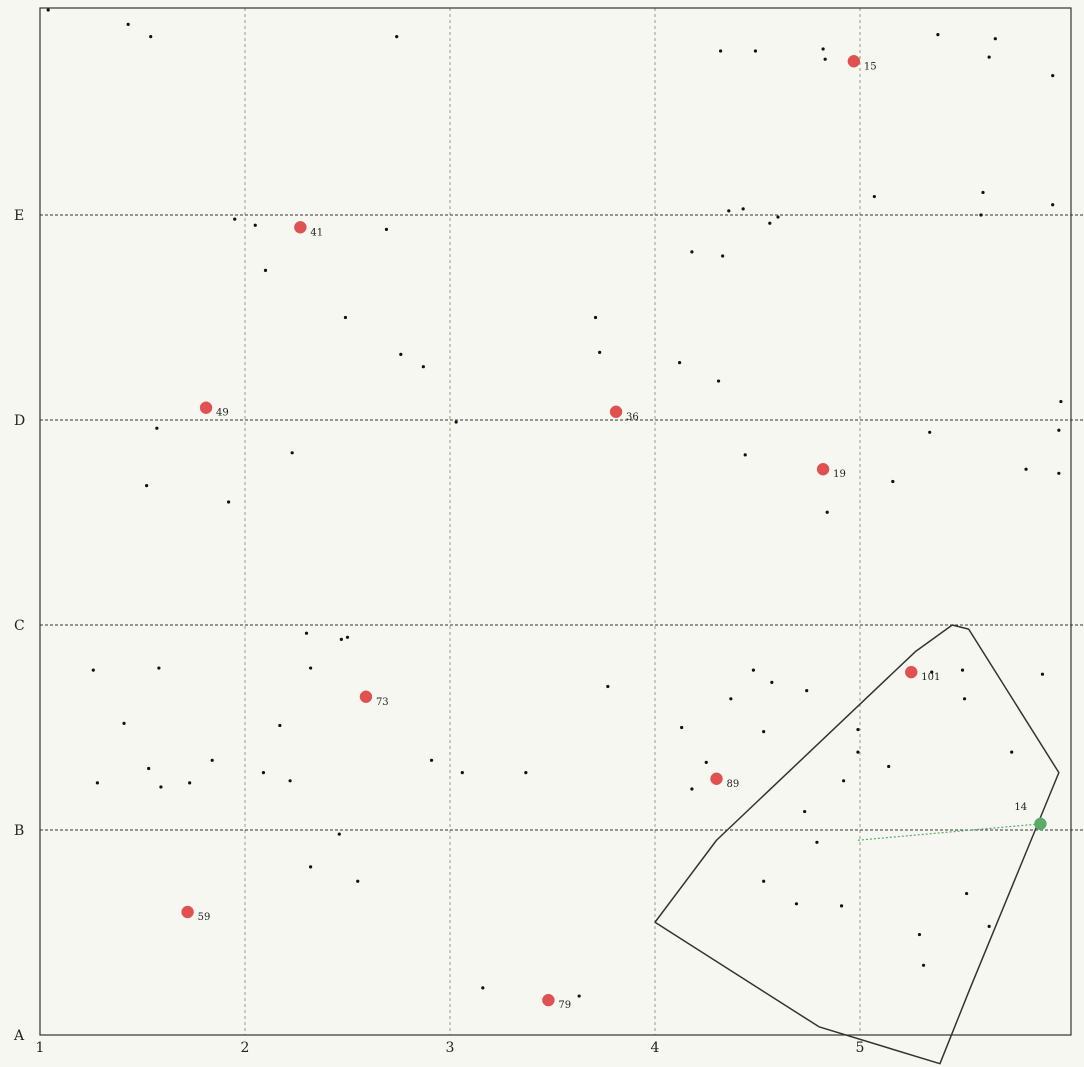 The height and width of the screenshot is (1067, 1084). Describe the element at coordinates (40, 1048) in the screenshot. I see `x-axis-label-1: 1` at that location.